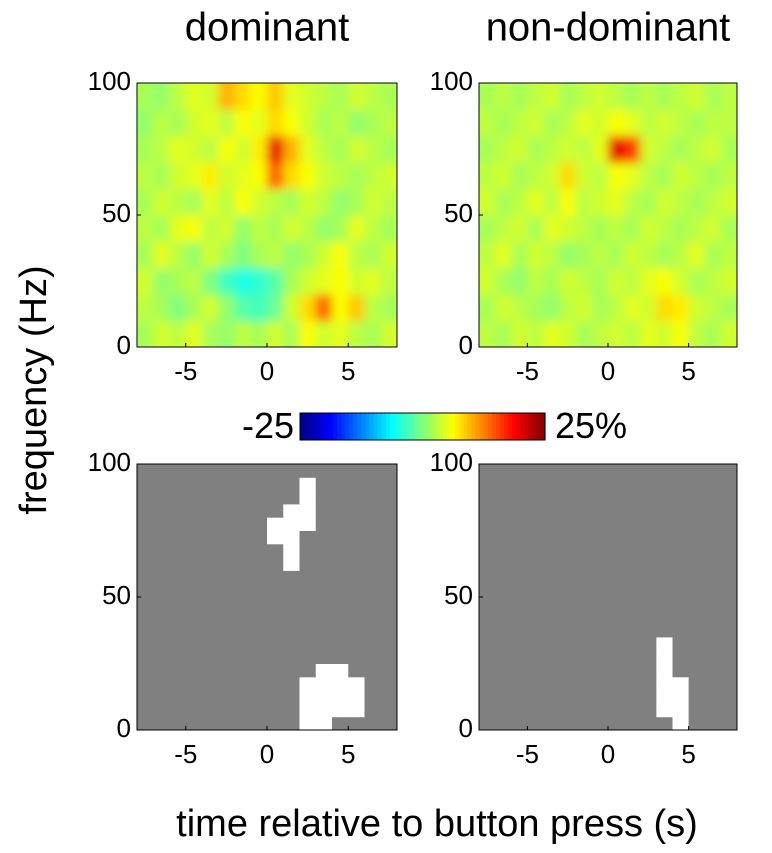 The height and width of the screenshot is (853, 772). I want to click on y-tick-label: 100, so click(109, 462).